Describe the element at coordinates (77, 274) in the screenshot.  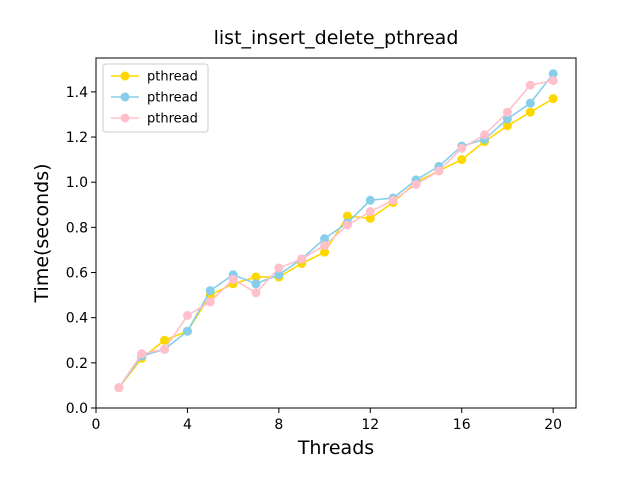
I see `y-tick-label: 0.6` at that location.